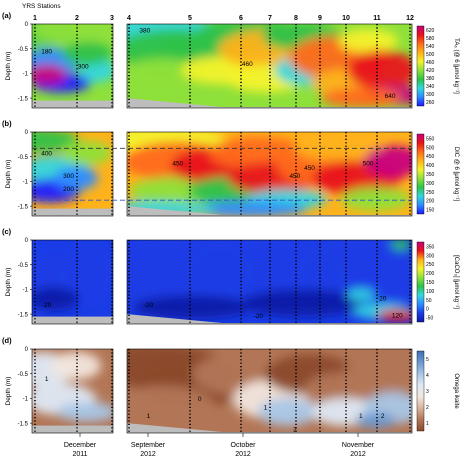  Describe the element at coordinates (358, 454) in the screenshot. I see `x-tick-year-3: 2012` at that location.